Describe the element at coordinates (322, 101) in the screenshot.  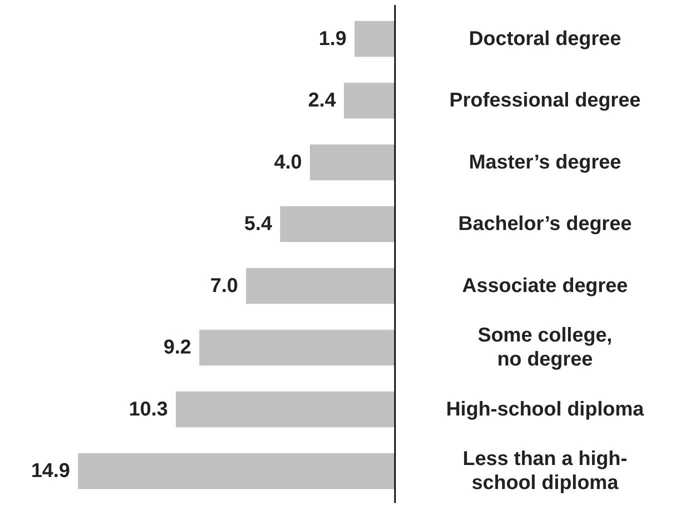
I see `data-label: 2.4` at that location.